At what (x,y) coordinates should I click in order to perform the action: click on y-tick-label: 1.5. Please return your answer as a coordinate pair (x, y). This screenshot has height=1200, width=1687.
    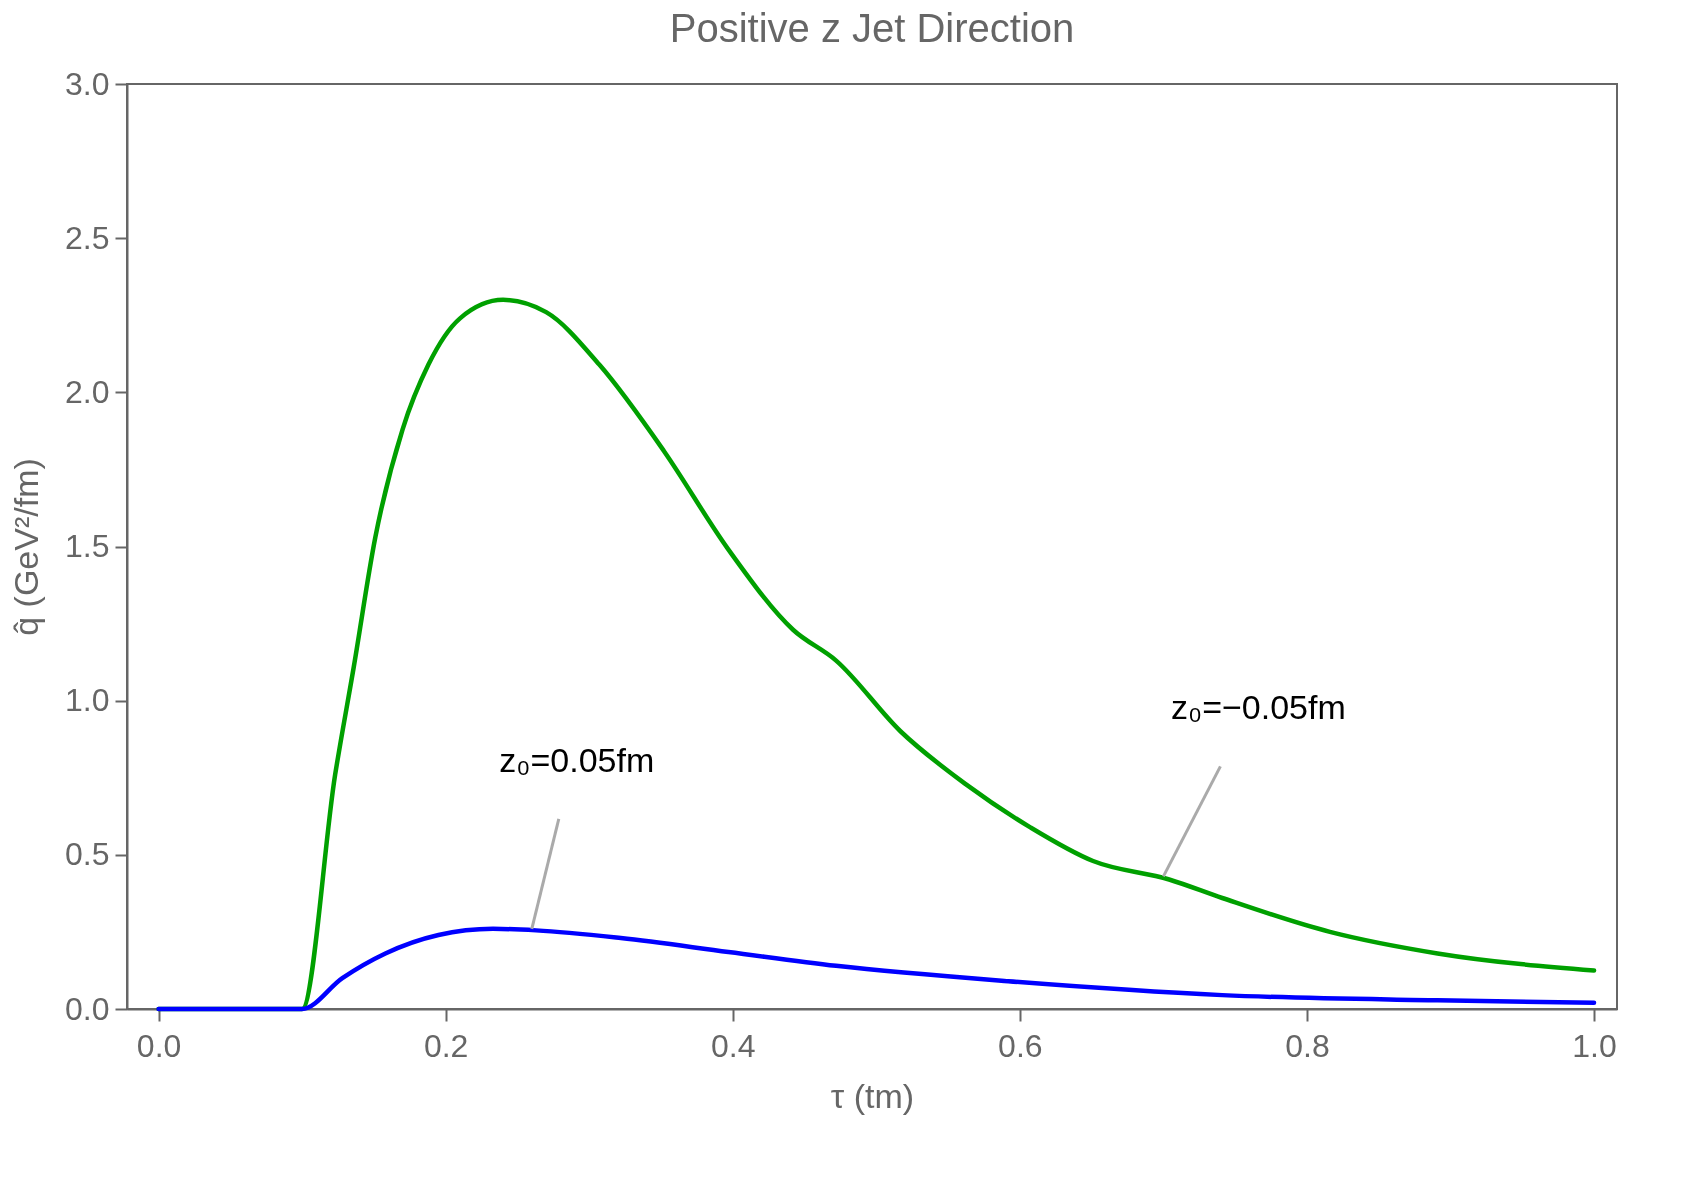
    Looking at the image, I should click on (87, 546).